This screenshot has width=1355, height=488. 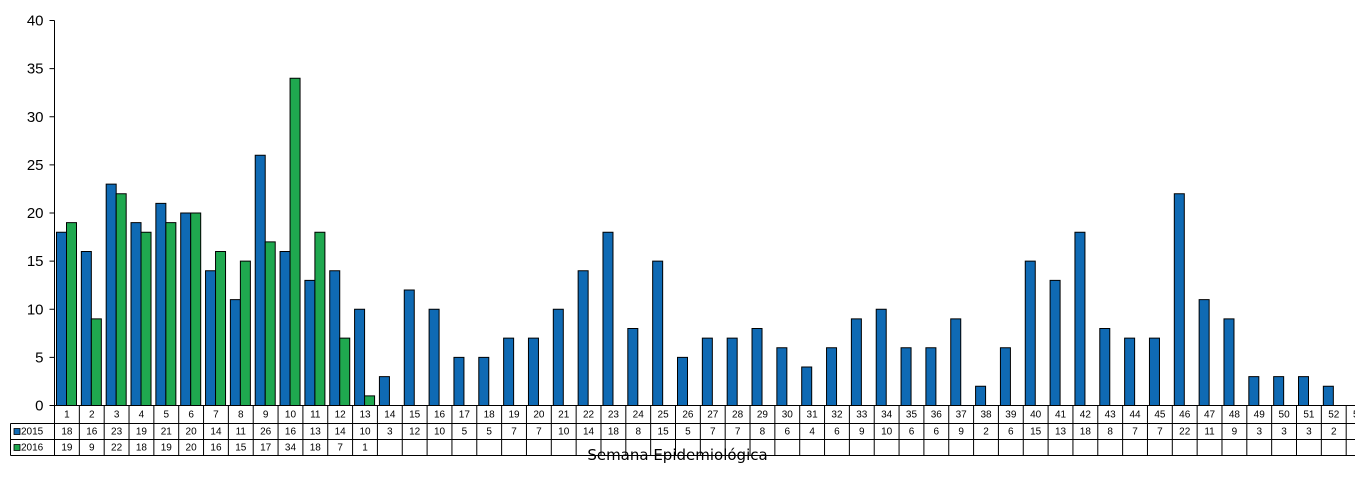 I want to click on x-tick-label: 2, so click(x=92, y=415).